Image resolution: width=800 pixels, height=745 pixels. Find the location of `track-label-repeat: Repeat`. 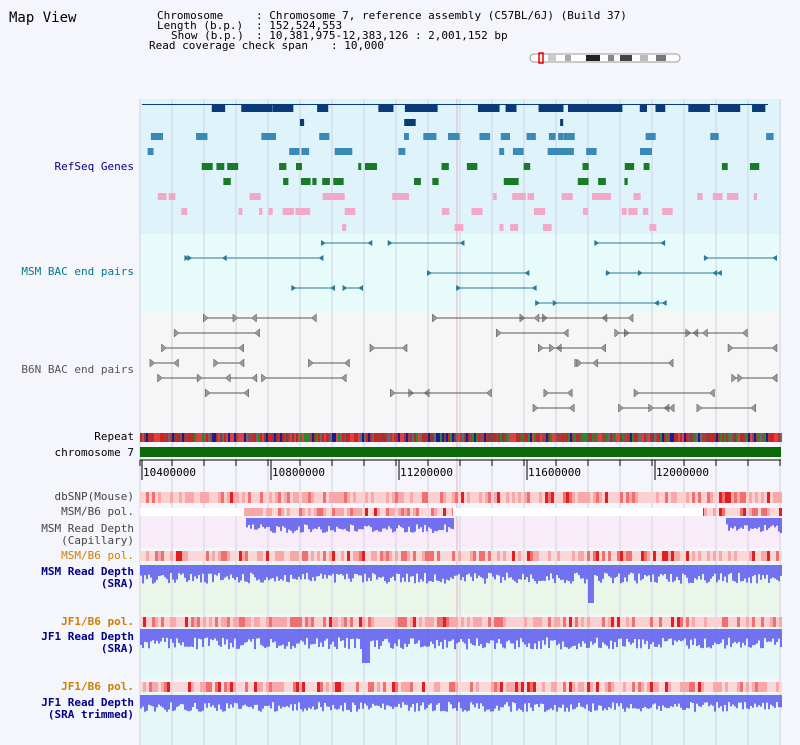

track-label-repeat: Repeat is located at coordinates (114, 436).